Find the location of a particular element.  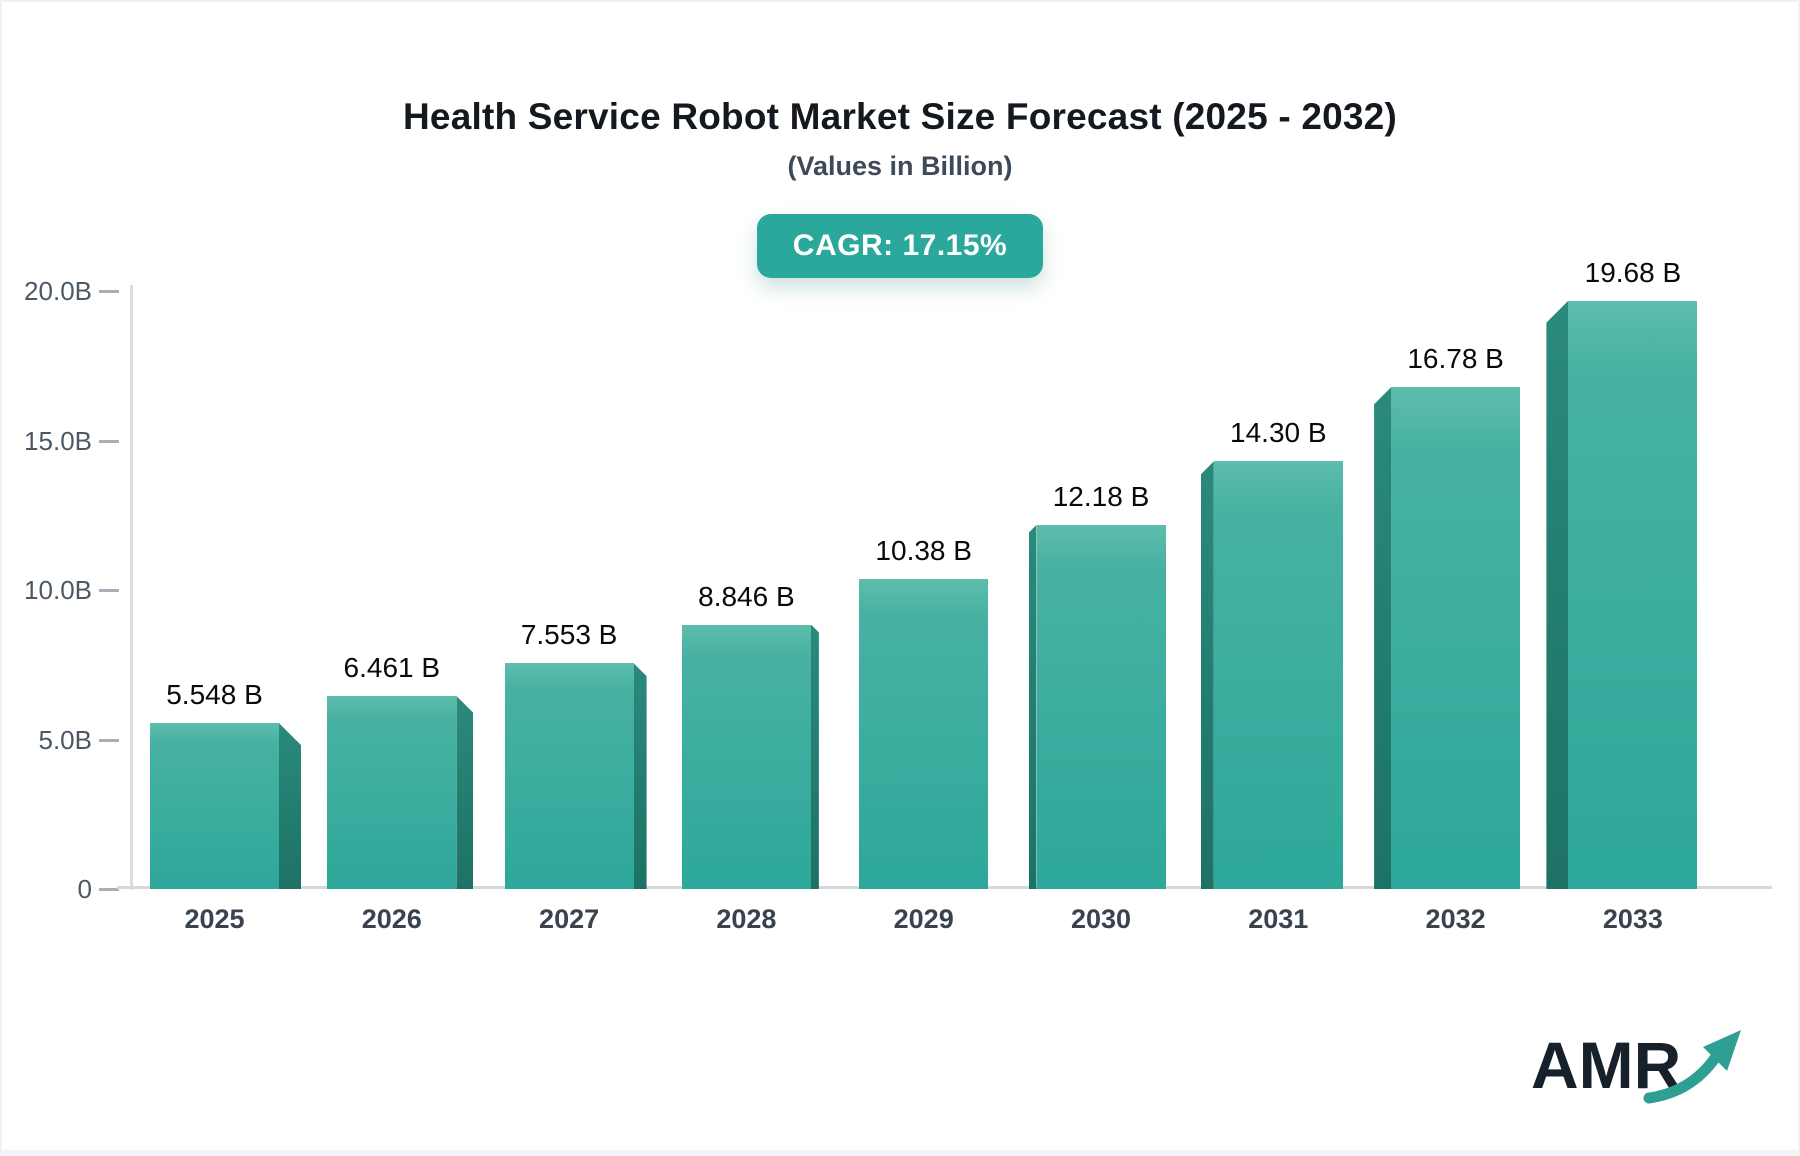

bar-side-2031 is located at coordinates (1207, 675).